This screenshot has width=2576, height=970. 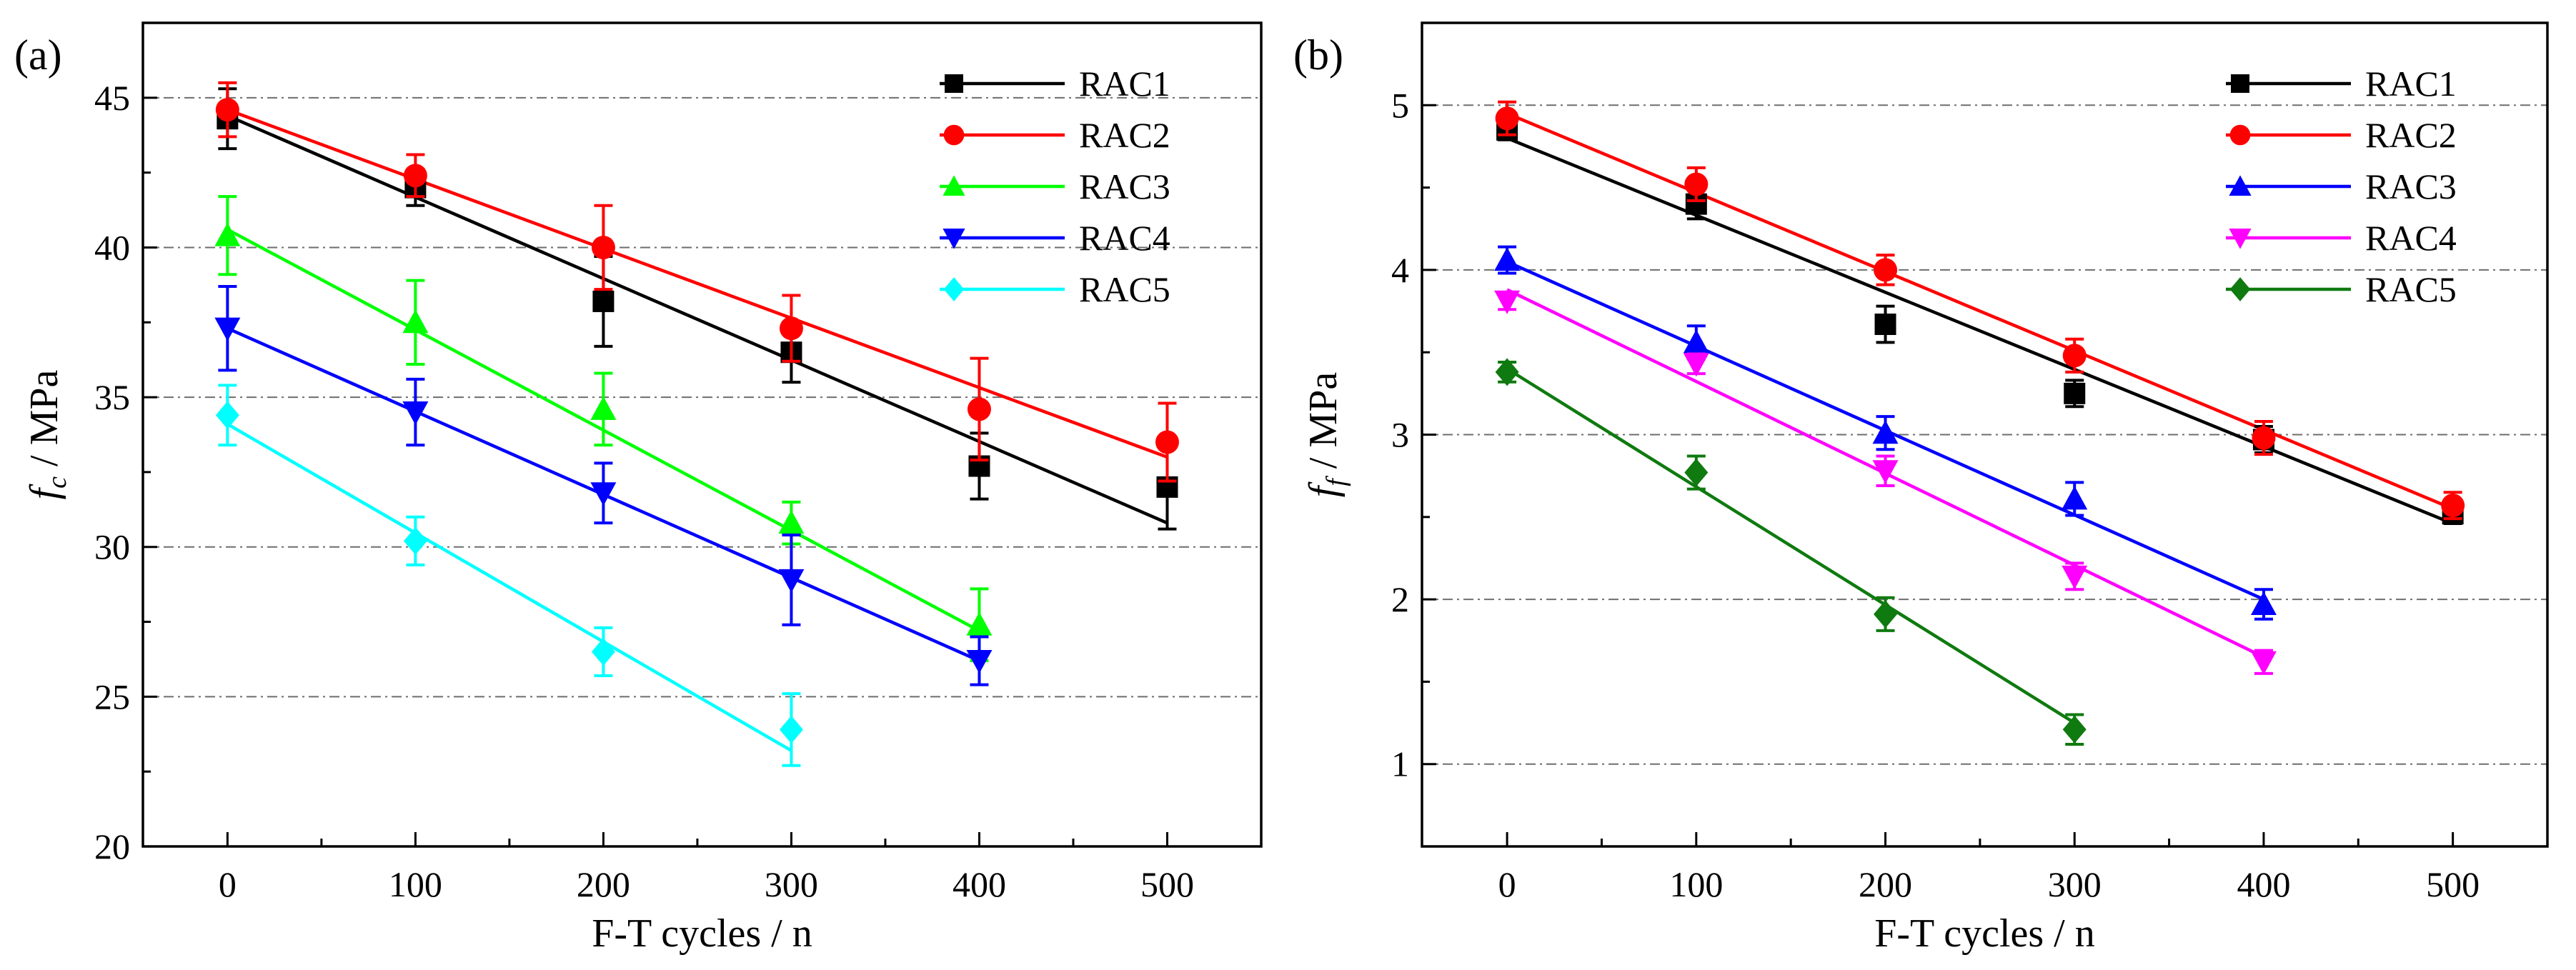 I want to click on legend-marker-b-rac2, so click(x=2240, y=135).